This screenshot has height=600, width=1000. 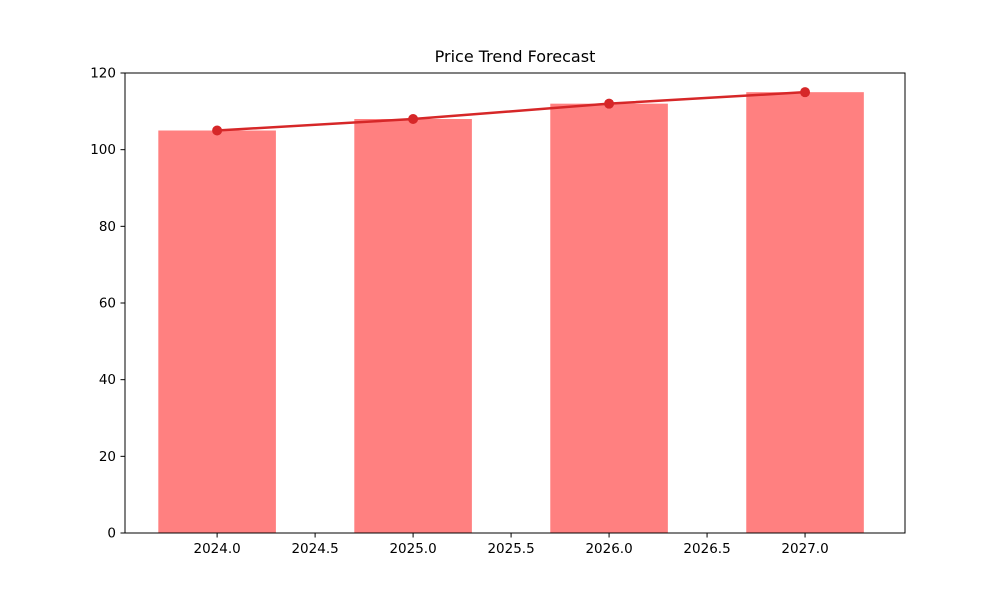 What do you see at coordinates (510, 549) in the screenshot?
I see `x-tick-label: 2025.5` at bounding box center [510, 549].